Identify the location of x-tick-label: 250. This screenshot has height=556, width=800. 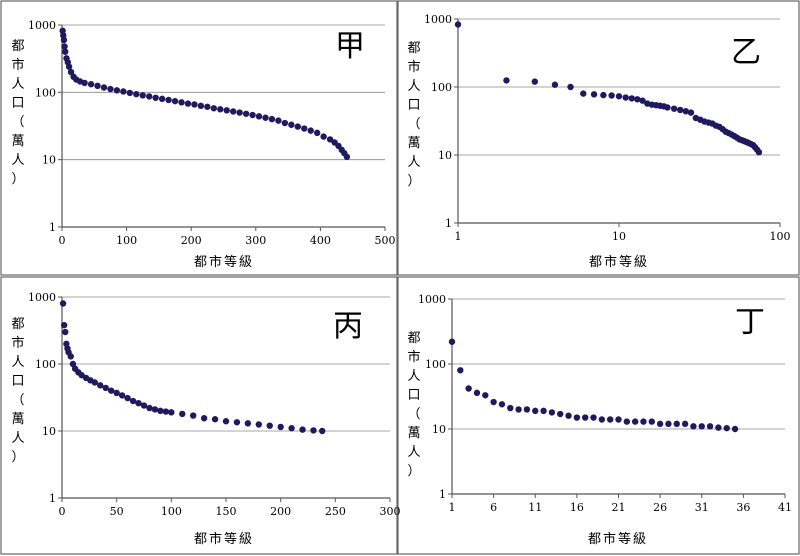
(335, 511).